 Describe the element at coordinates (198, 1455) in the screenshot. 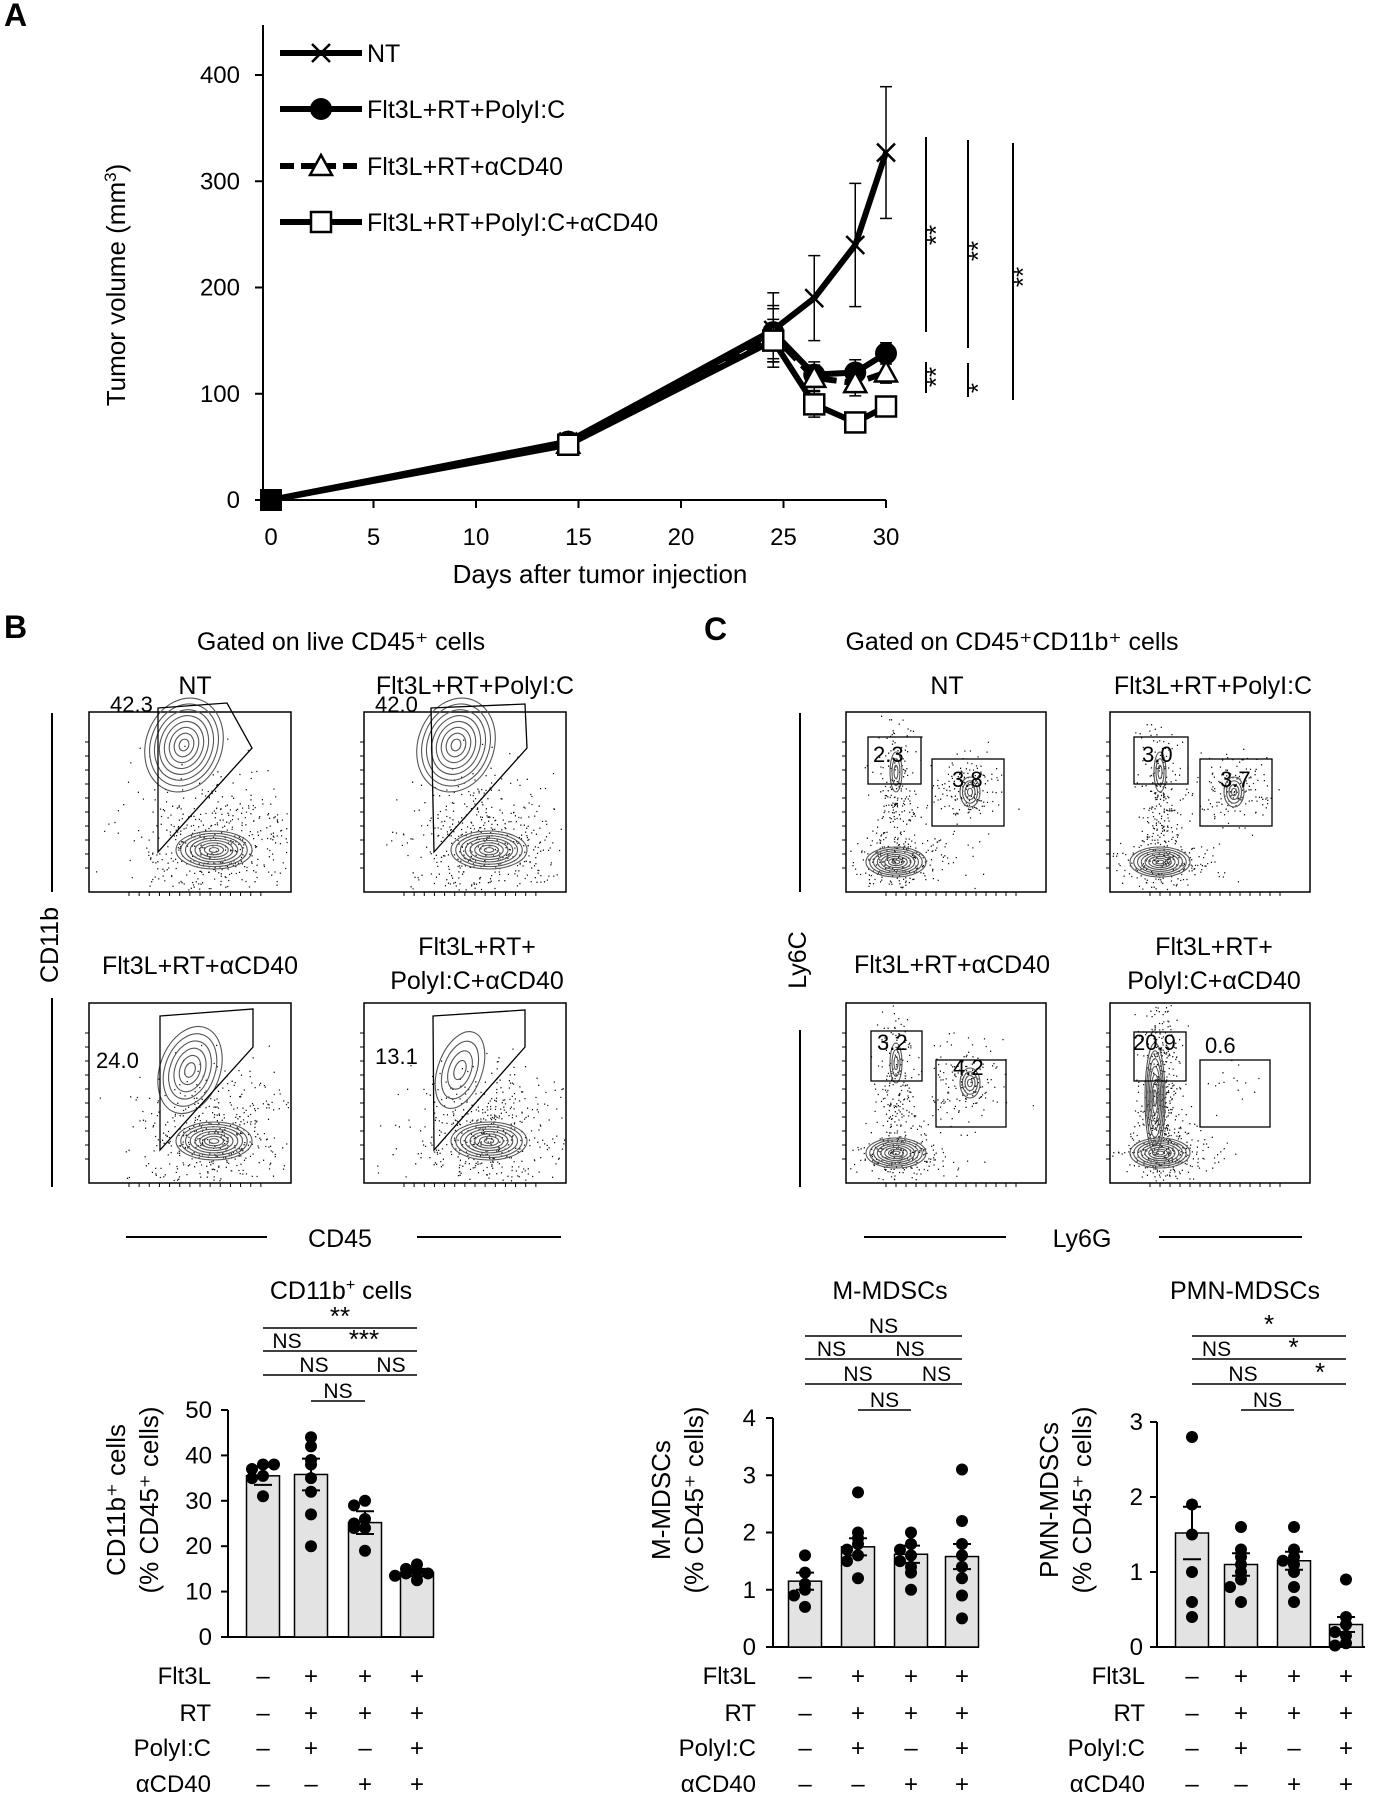

I see `y-tick-label: 40` at that location.